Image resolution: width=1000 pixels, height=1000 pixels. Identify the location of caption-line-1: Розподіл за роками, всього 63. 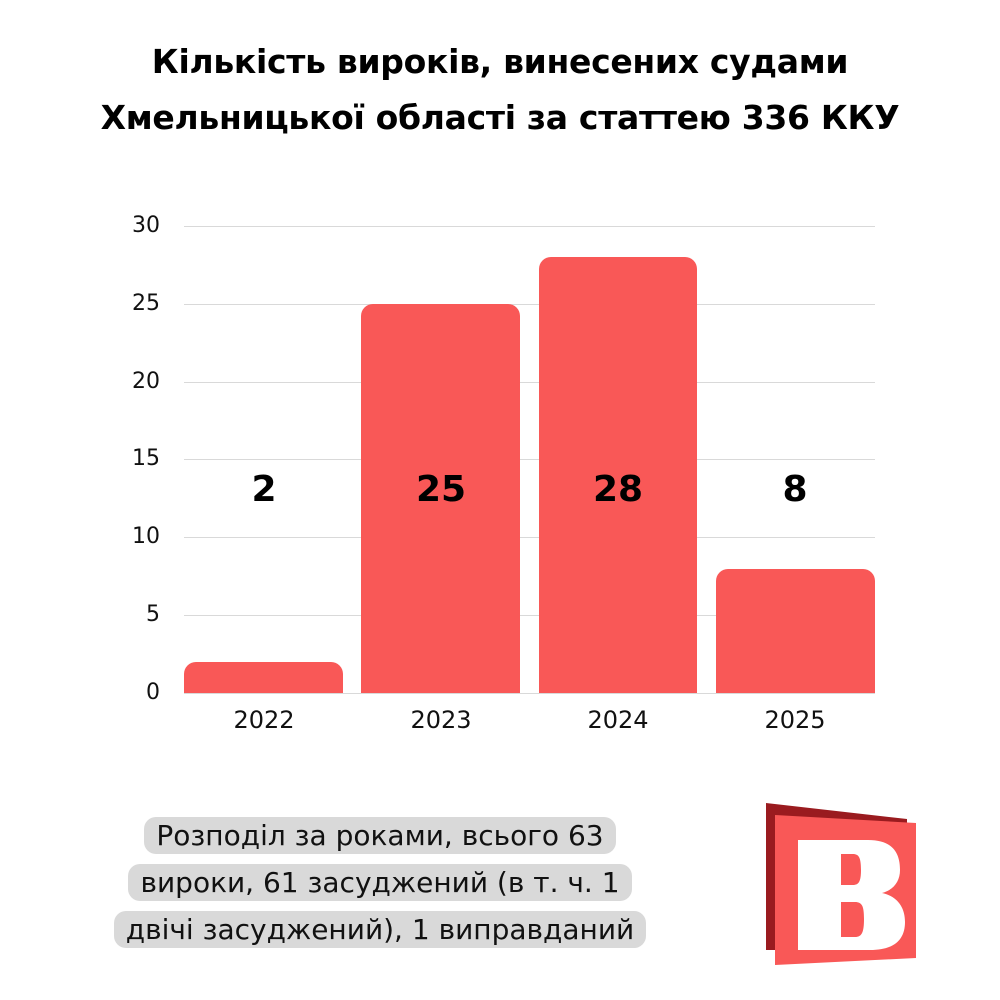
(380, 835).